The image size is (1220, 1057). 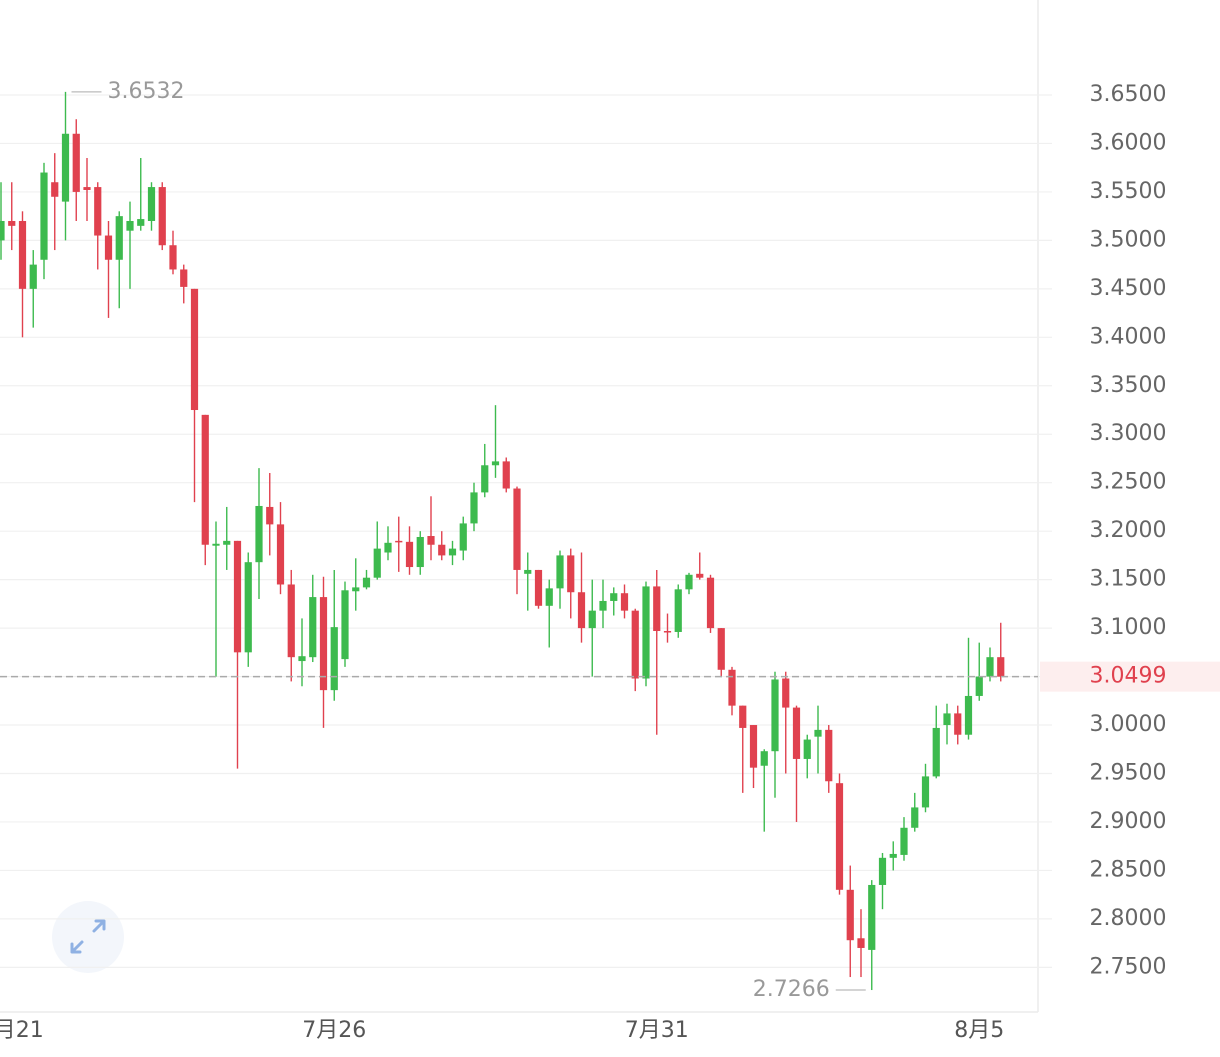 What do you see at coordinates (22, 1030) in the screenshot?
I see `x-tick-label: 7月21` at bounding box center [22, 1030].